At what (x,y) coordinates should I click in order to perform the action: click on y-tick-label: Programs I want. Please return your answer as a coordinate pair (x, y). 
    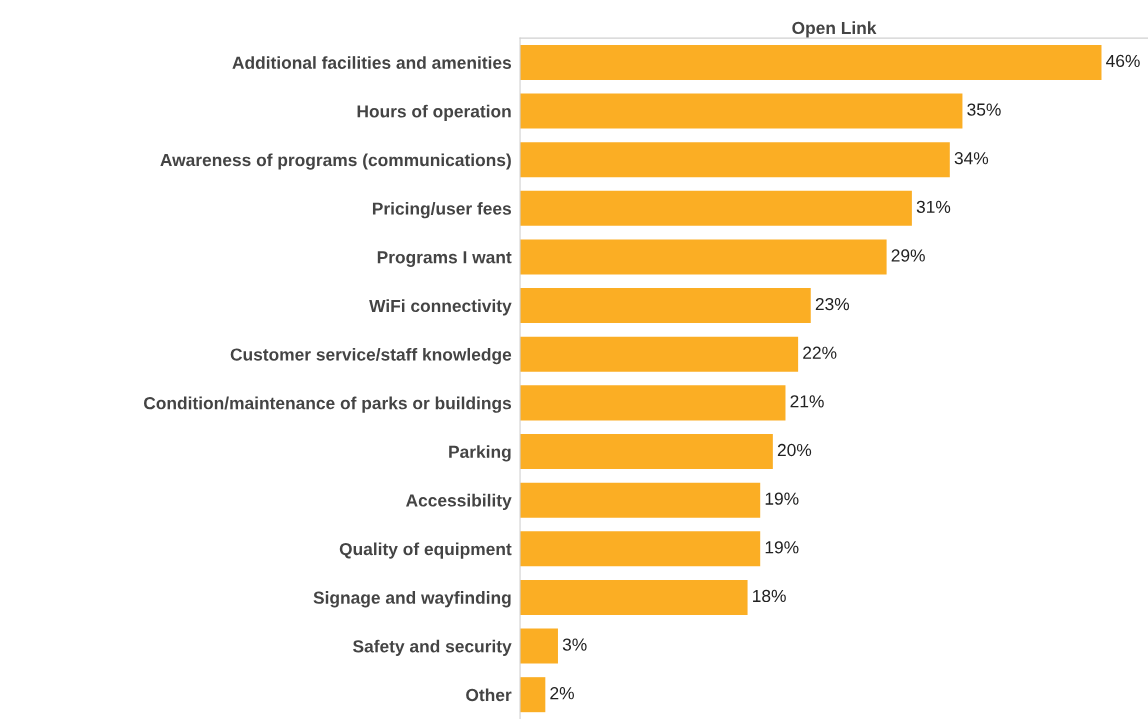
    Looking at the image, I should click on (444, 259).